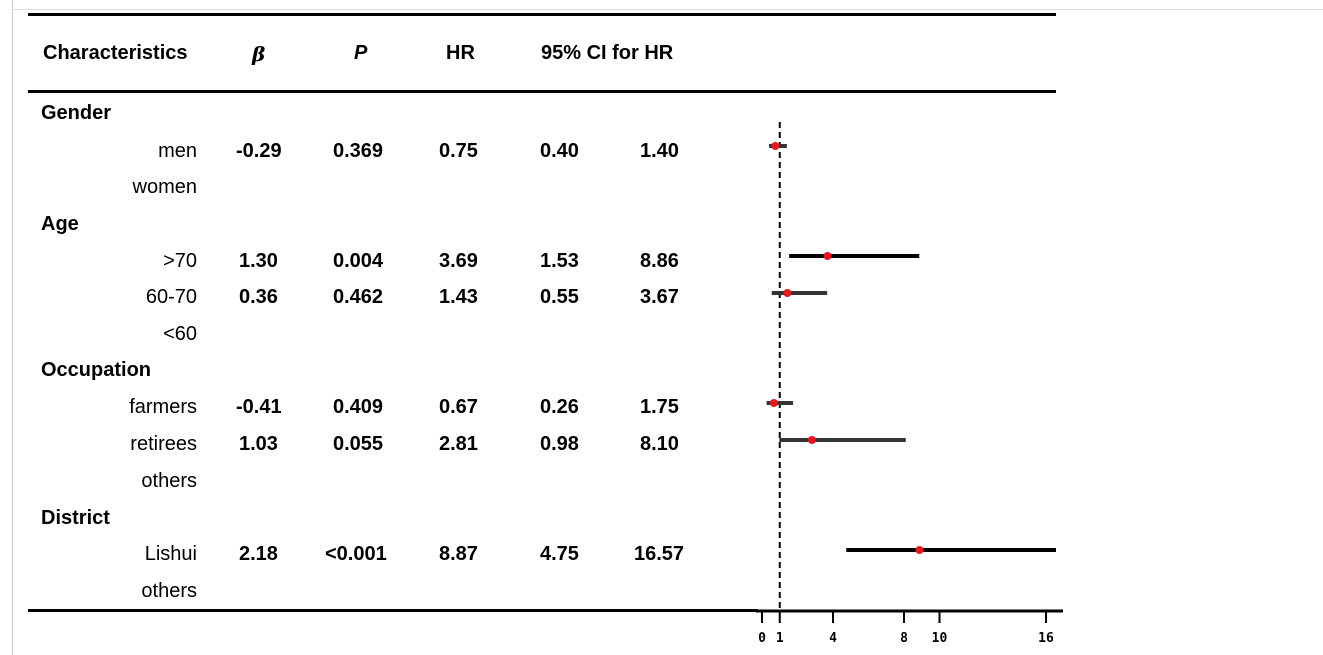 The width and height of the screenshot is (1323, 655). Describe the element at coordinates (659, 407) in the screenshot. I see `cell-ci-high: 1.75` at that location.